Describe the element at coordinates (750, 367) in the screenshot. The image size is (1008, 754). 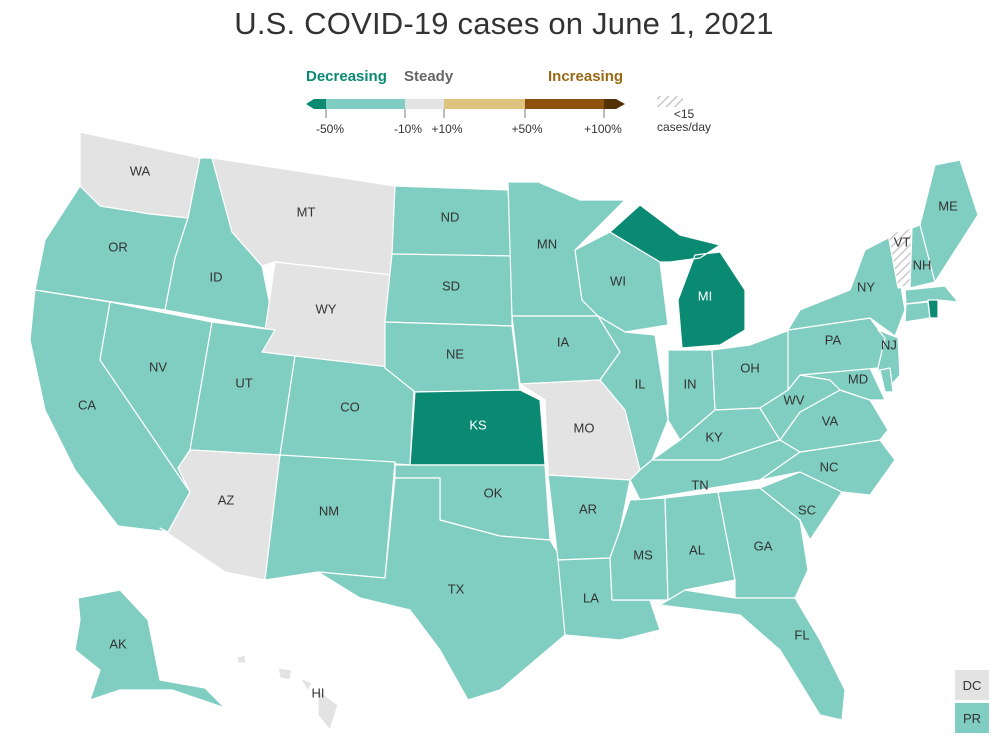
I see `label-oh: OH` at that location.